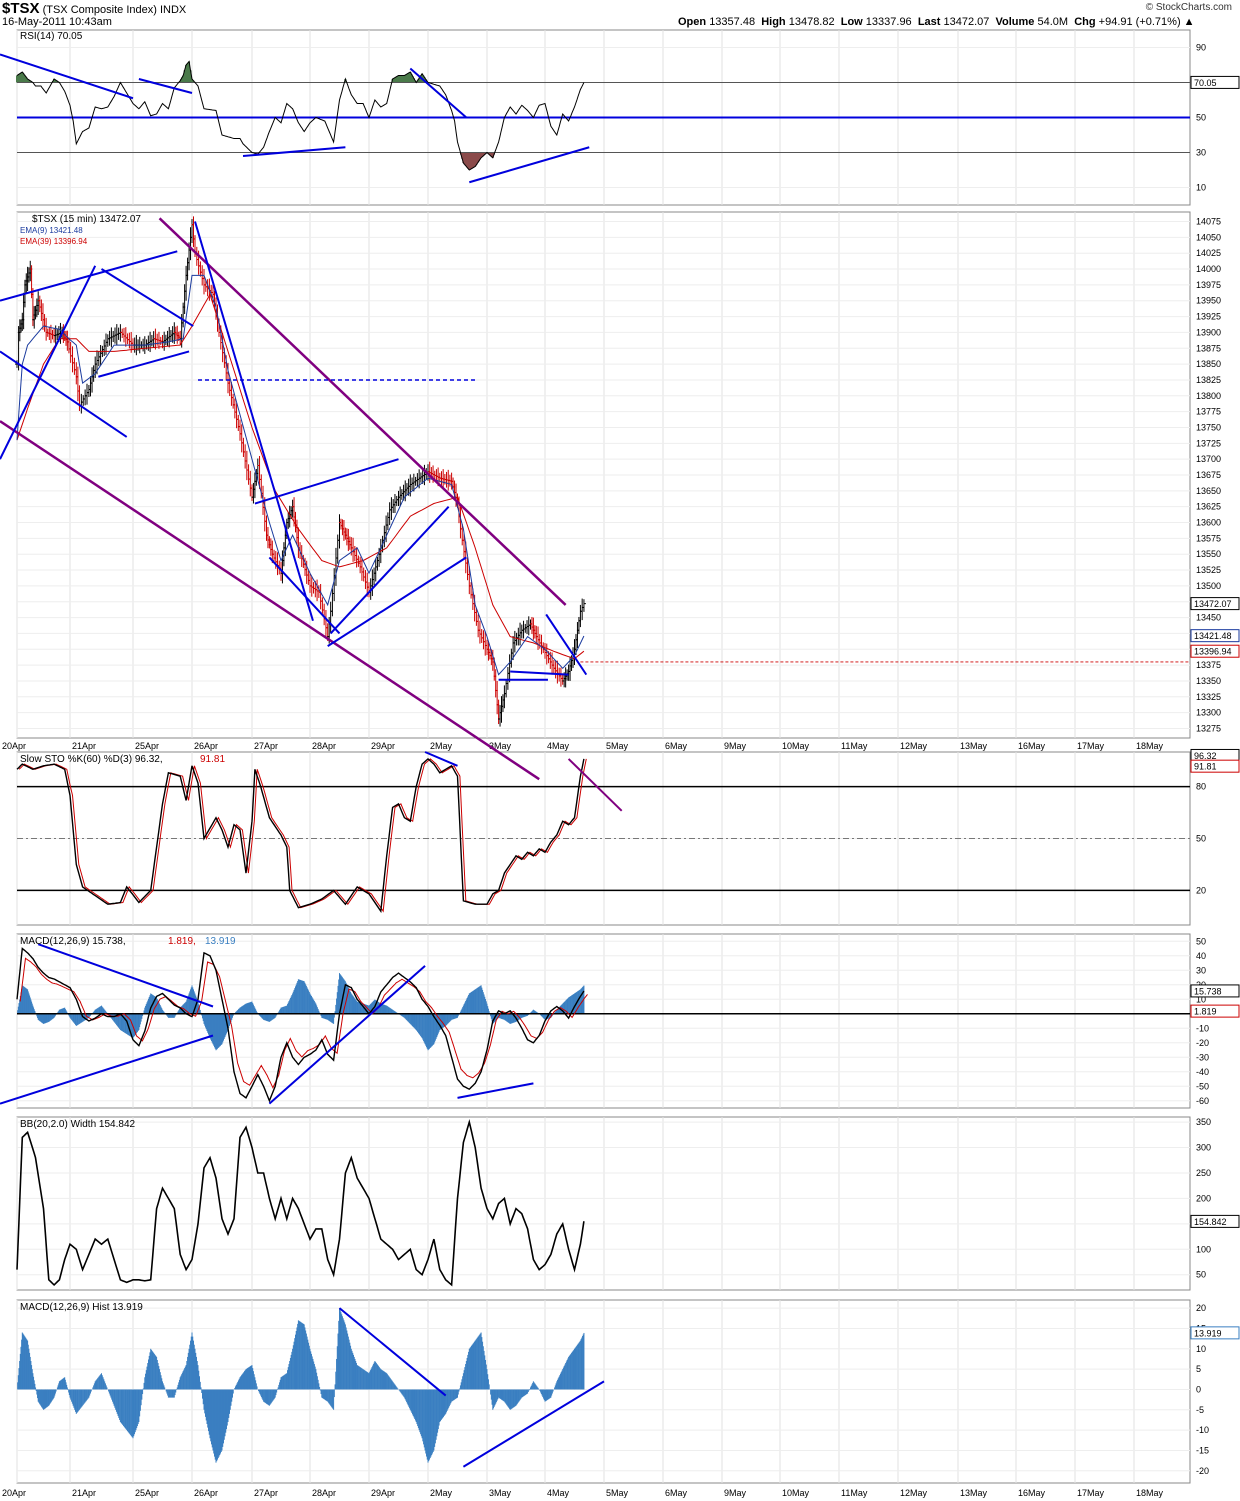 The image size is (1240, 1501). Describe the element at coordinates (1215, 1333) in the screenshot. I see `hist-value-tag-box` at that location.